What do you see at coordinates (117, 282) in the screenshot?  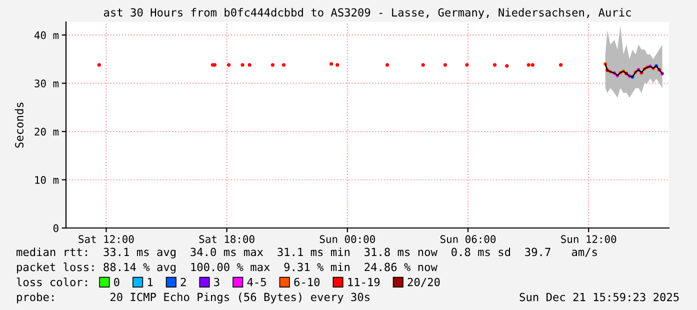 I see `legend-label: 0` at bounding box center [117, 282].